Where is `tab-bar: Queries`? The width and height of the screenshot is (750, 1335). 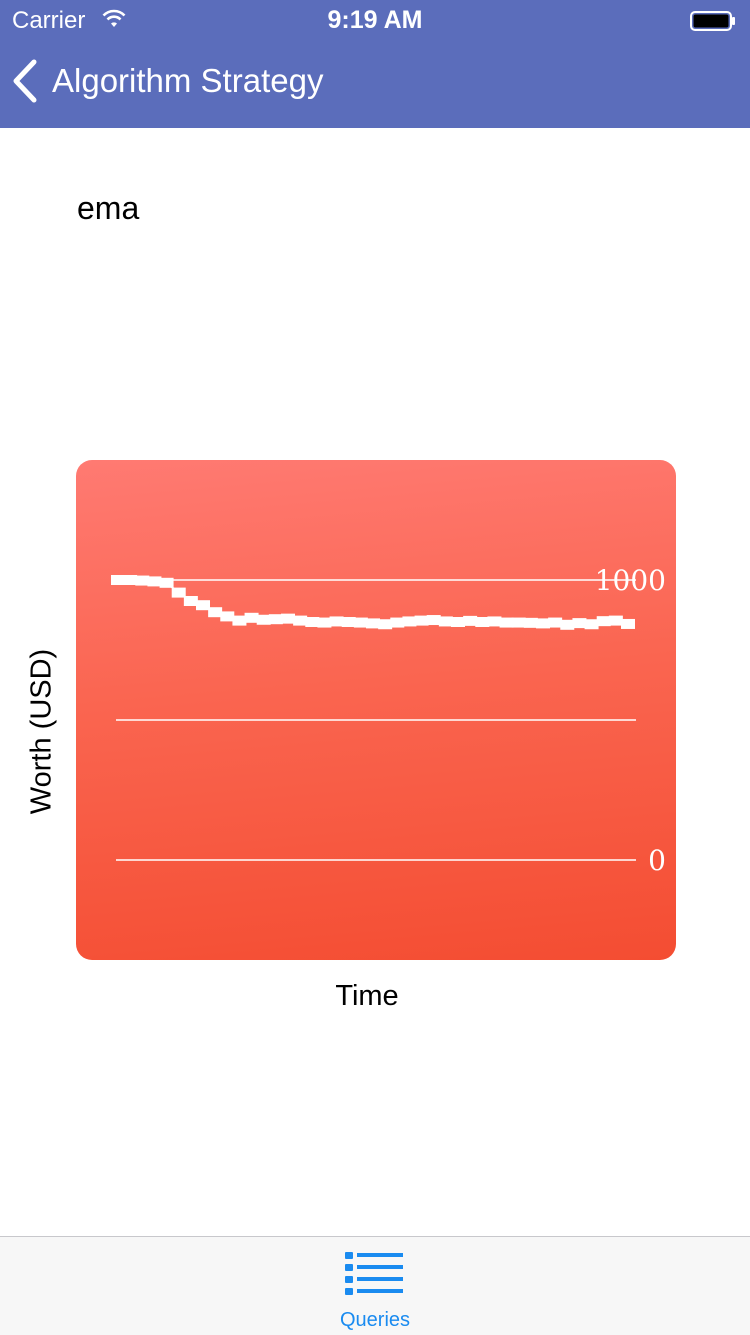
tab-bar: Queries is located at coordinates (375, 1285).